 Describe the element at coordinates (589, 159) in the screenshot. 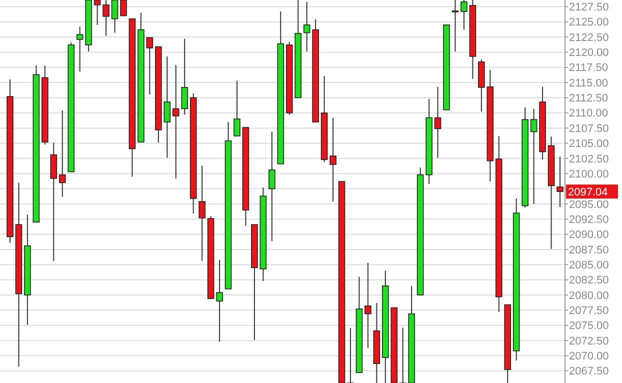

I see `y-tick-label: 2102.50` at that location.